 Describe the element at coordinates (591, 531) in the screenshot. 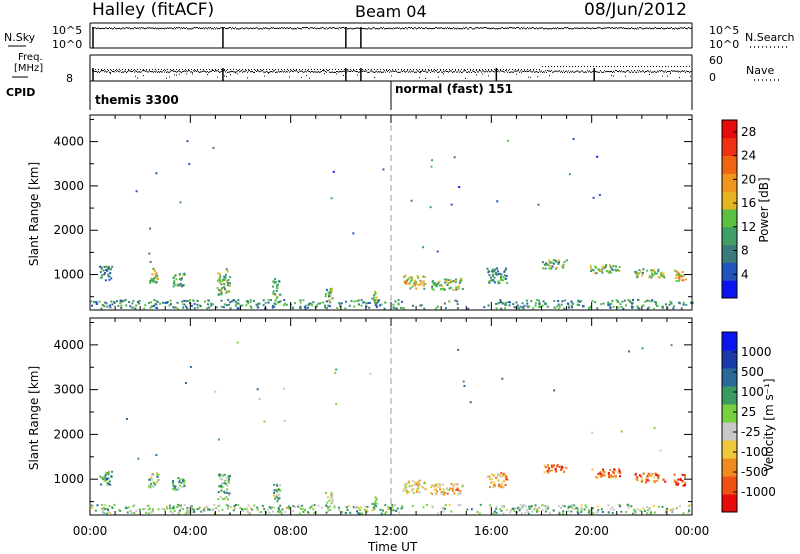

I see `x-tick-label-5: 20:00` at that location.